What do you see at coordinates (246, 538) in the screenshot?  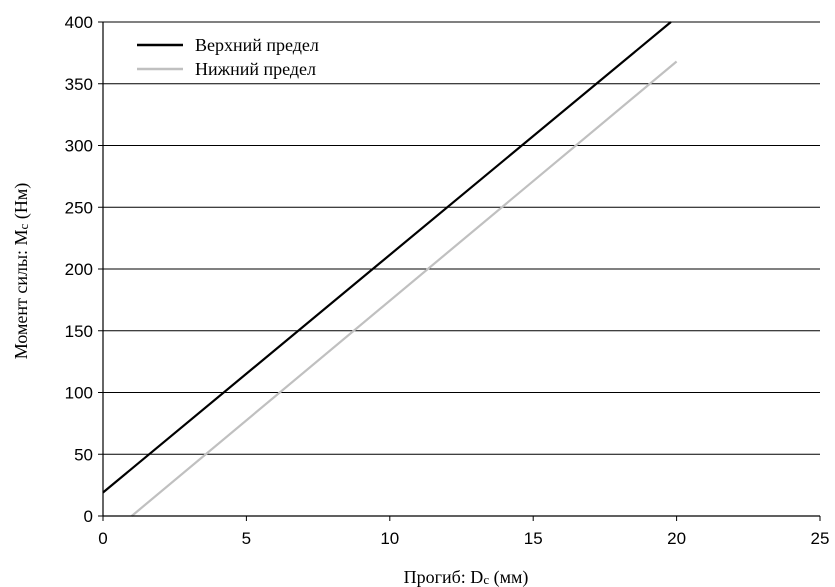 I see `x-tick-label-5: 5` at bounding box center [246, 538].